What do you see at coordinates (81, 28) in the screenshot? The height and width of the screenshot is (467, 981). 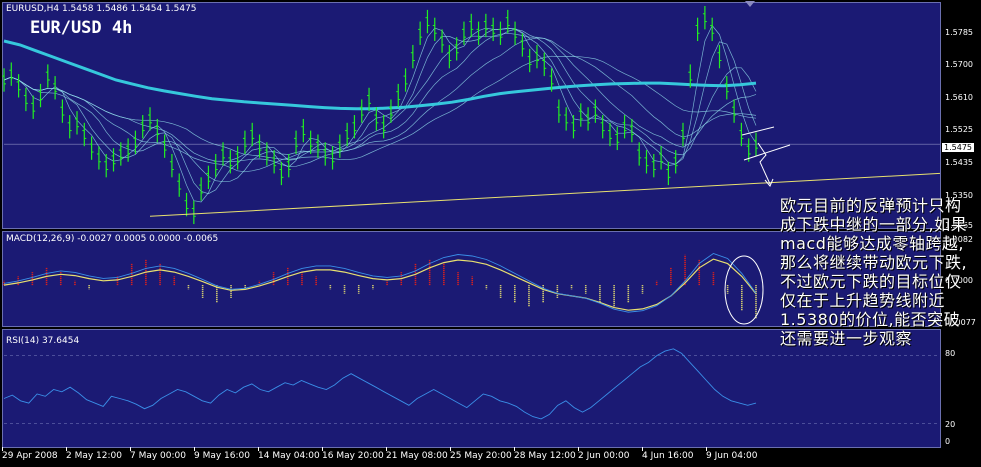 I see `chart-title: EUR/USD 4h` at bounding box center [81, 28].